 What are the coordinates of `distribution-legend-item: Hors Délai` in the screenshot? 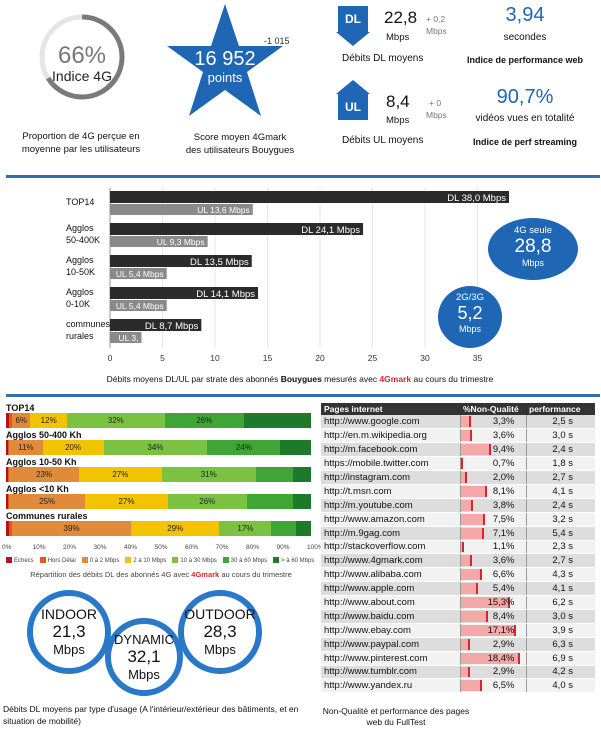 It's located at (57, 560).